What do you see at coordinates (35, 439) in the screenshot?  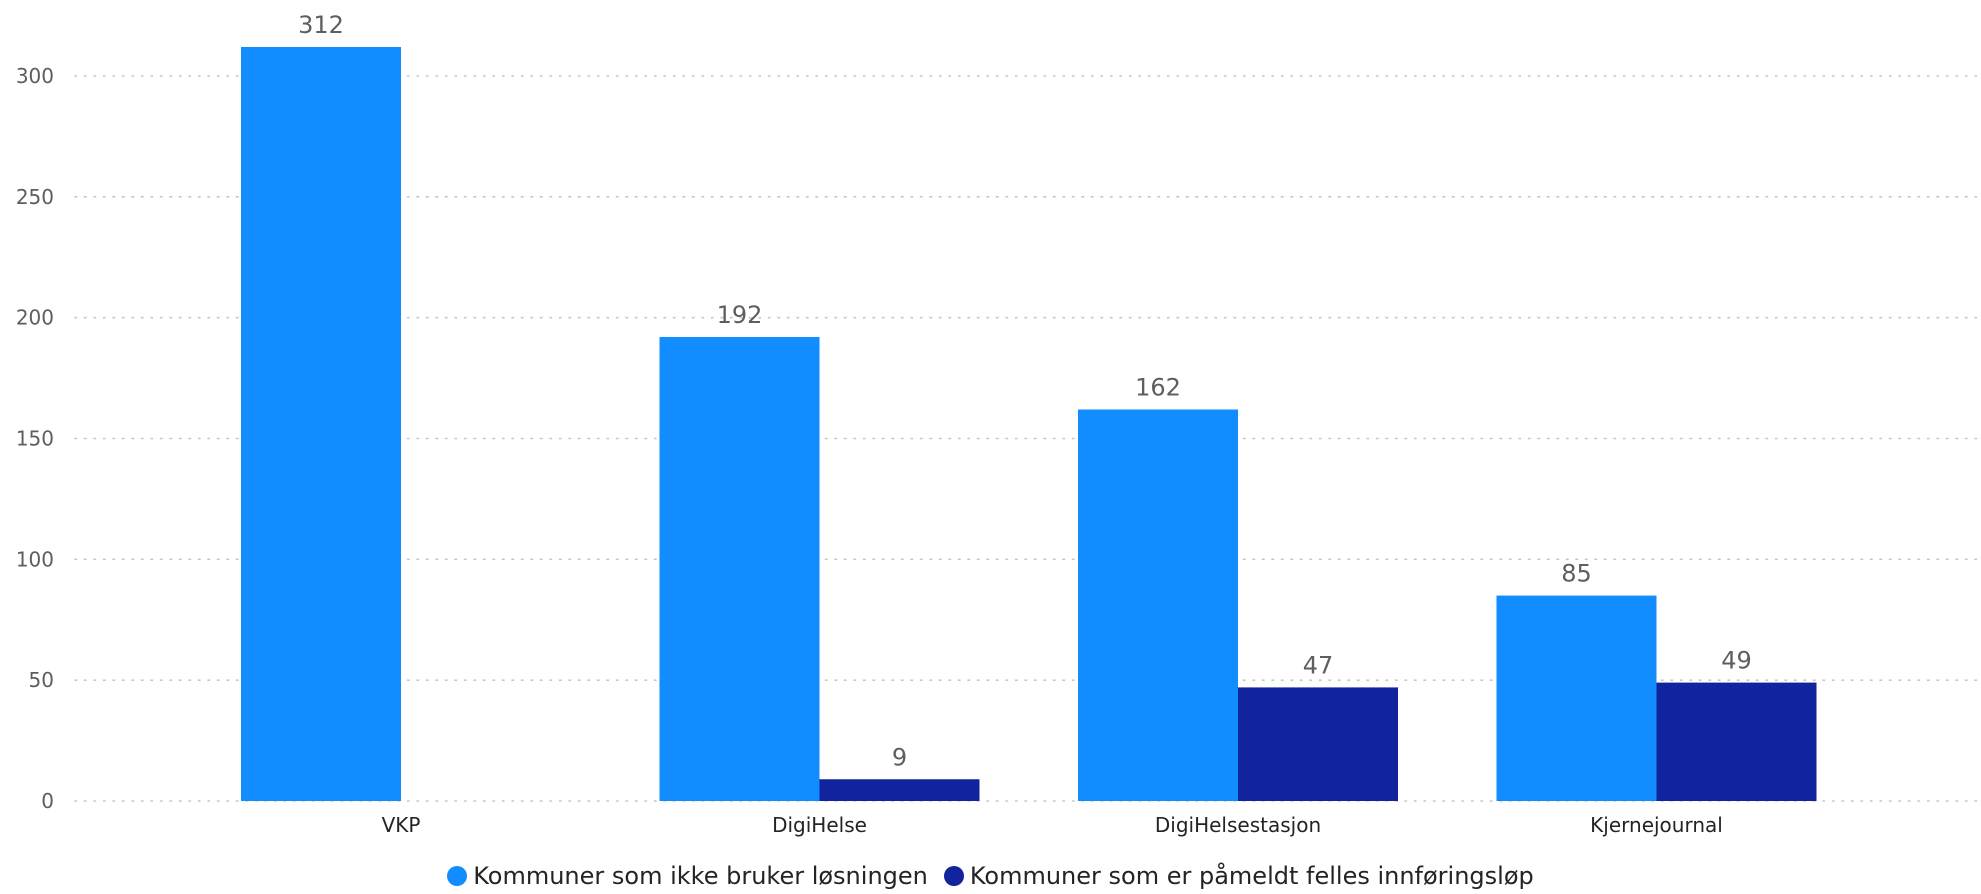 I see `y-tick-label-150: 150` at bounding box center [35, 439].